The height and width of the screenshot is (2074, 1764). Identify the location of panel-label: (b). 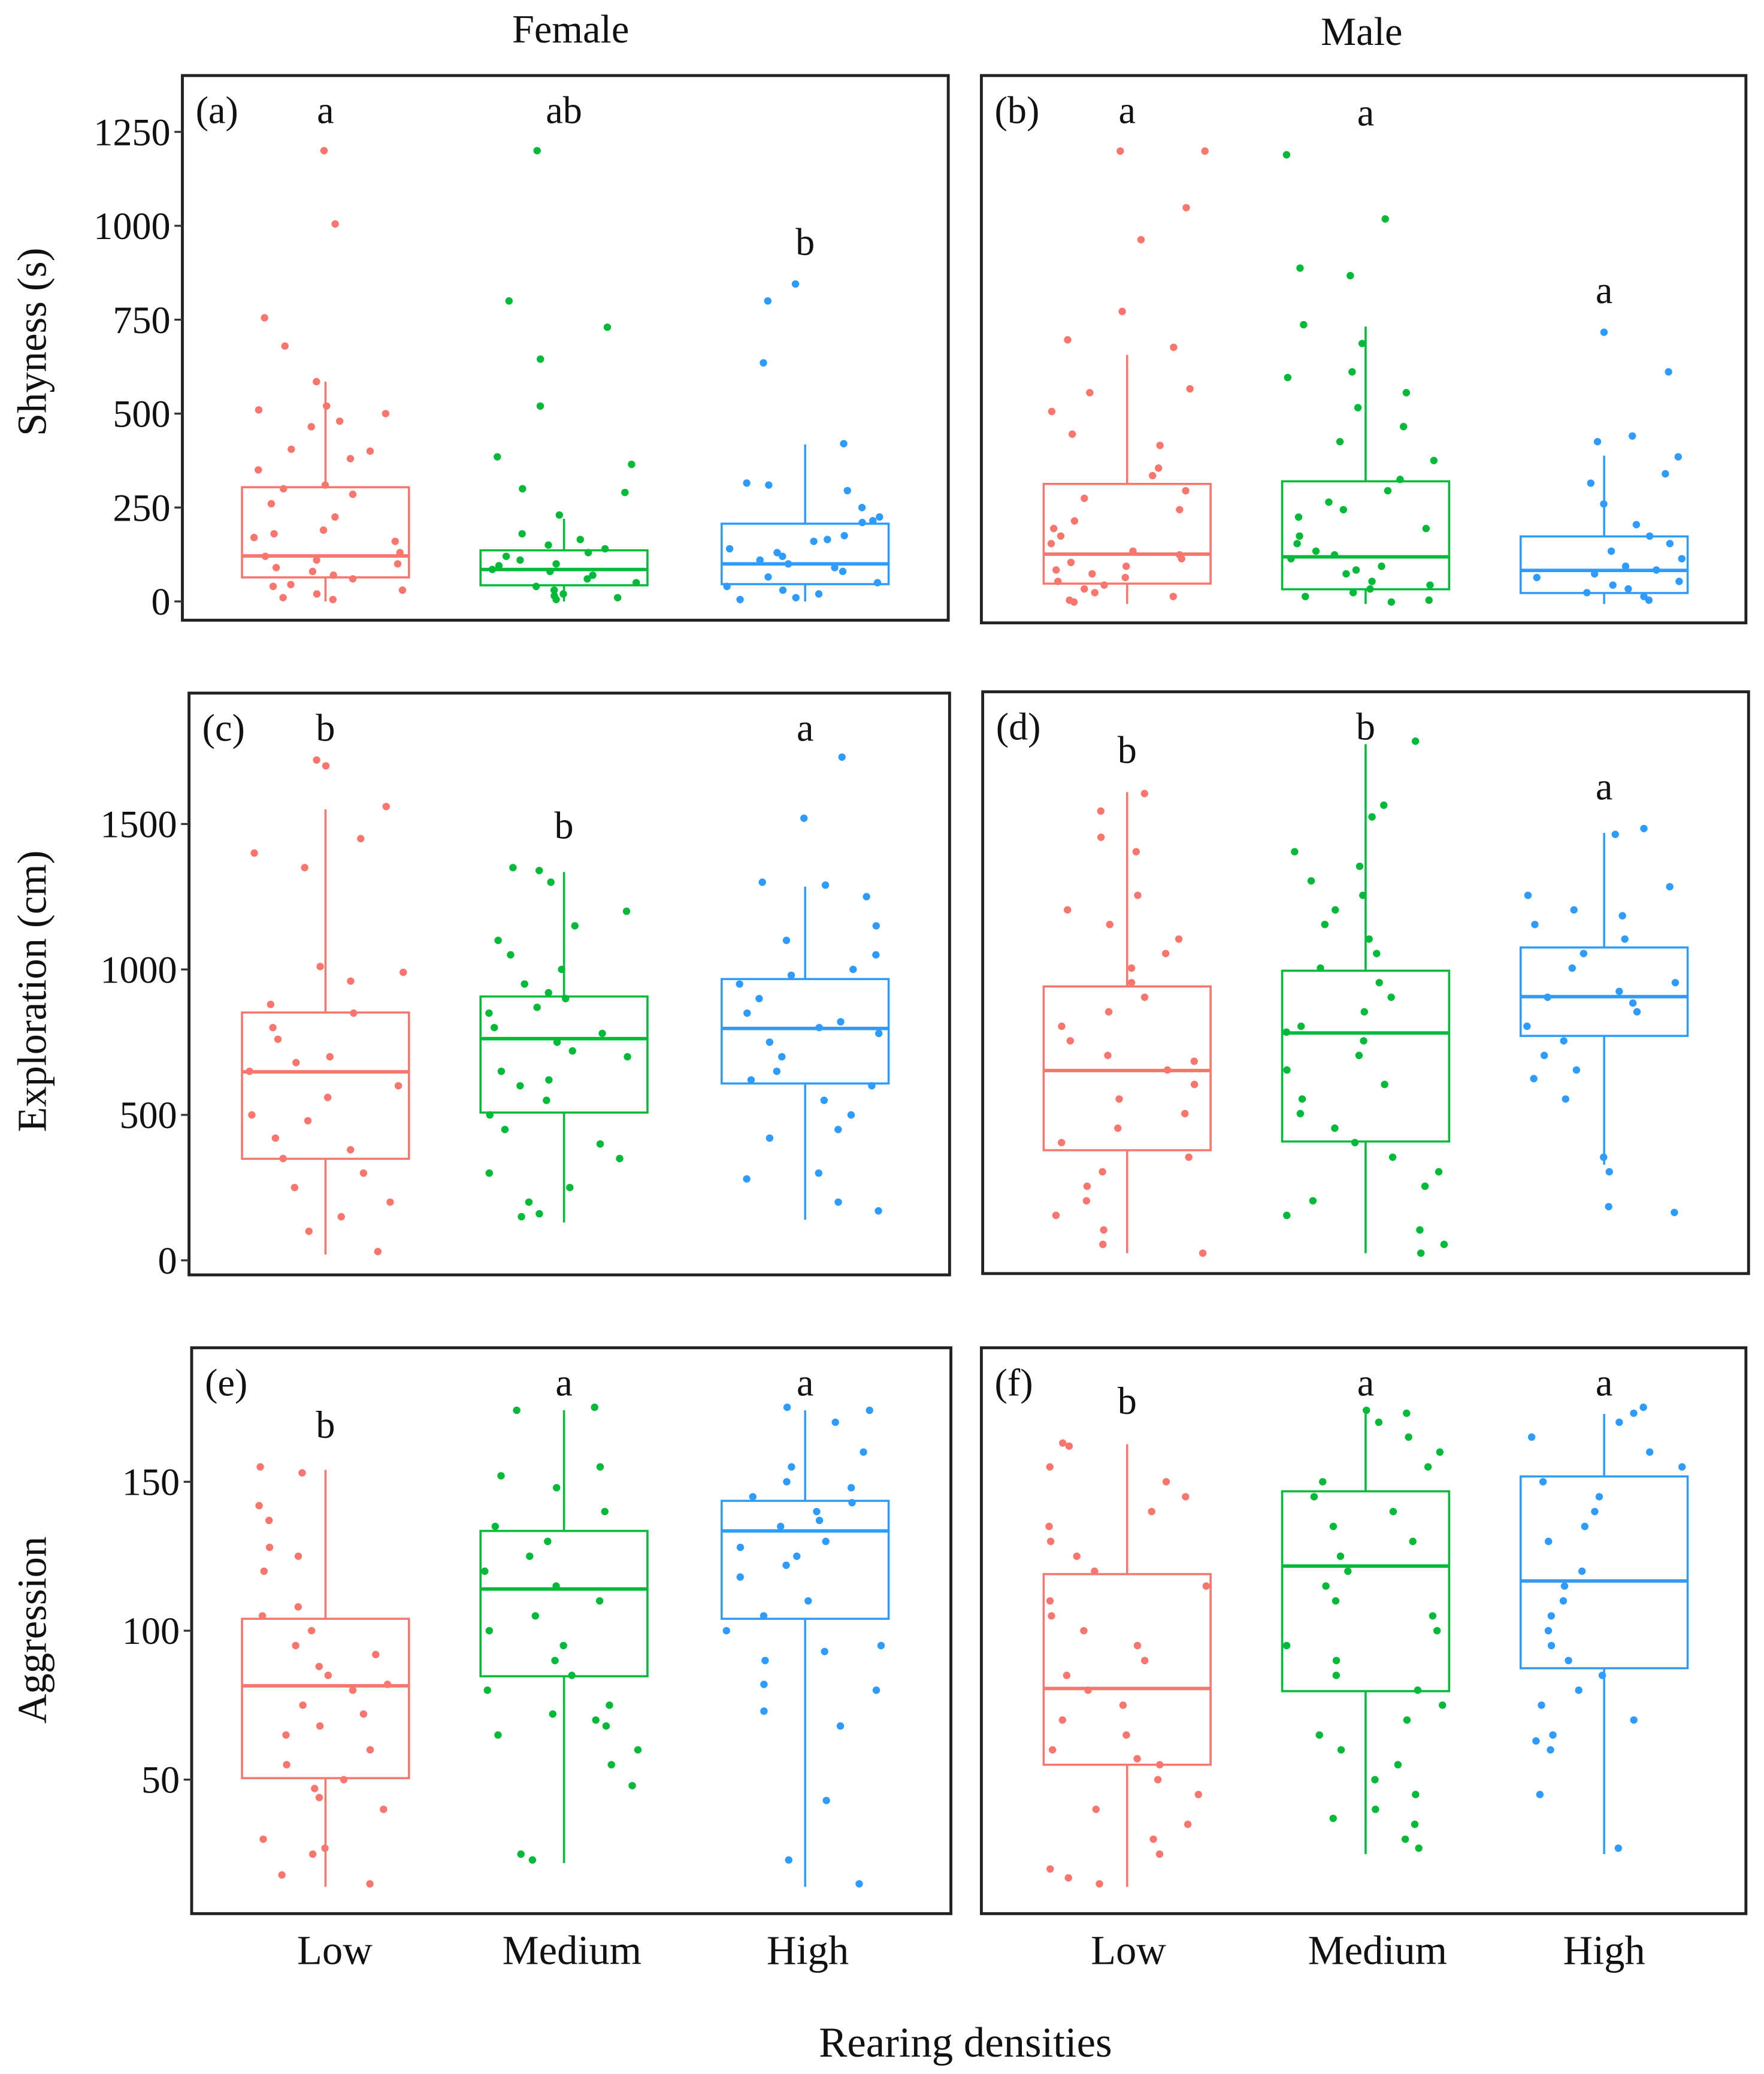
(1017, 110).